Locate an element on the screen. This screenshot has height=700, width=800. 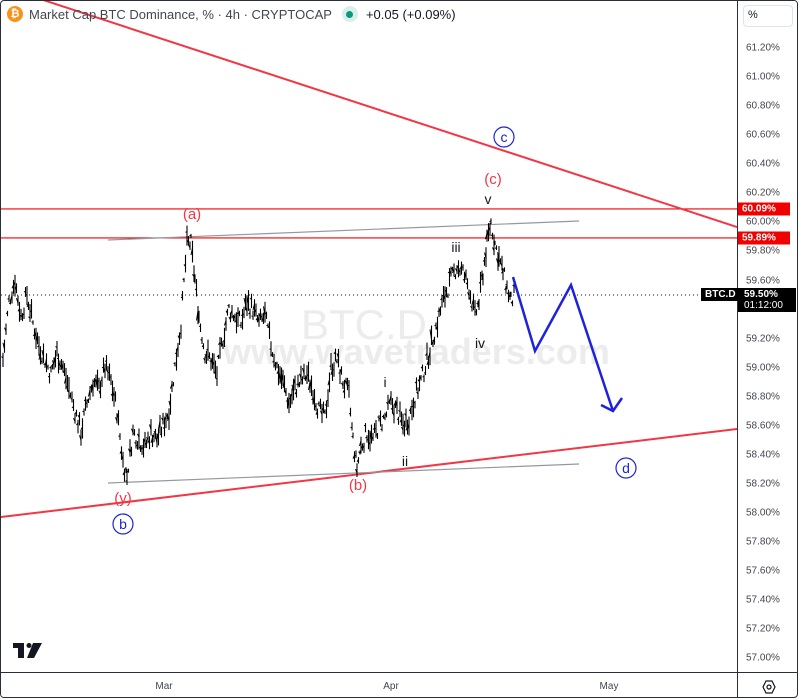
current-price-tag: 59.50% 01:12:00 is located at coordinates (767, 300).